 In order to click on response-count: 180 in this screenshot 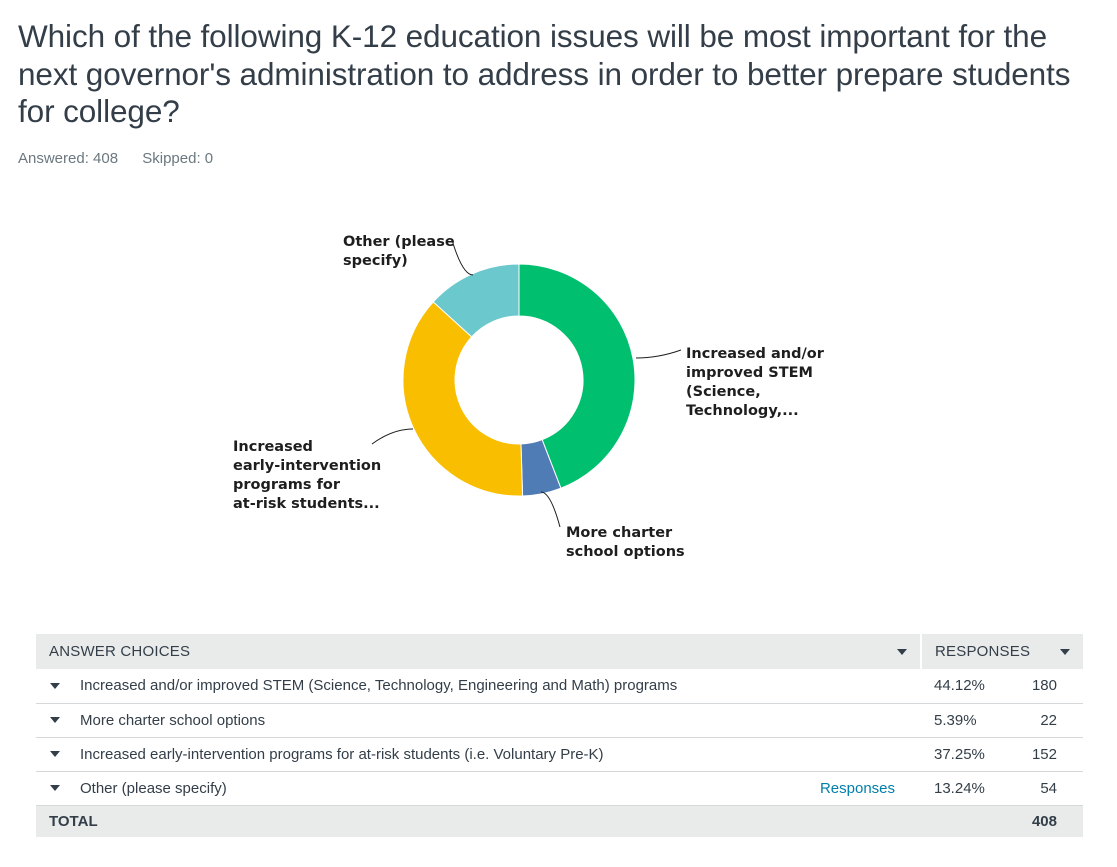, I will do `click(1047, 686)`.